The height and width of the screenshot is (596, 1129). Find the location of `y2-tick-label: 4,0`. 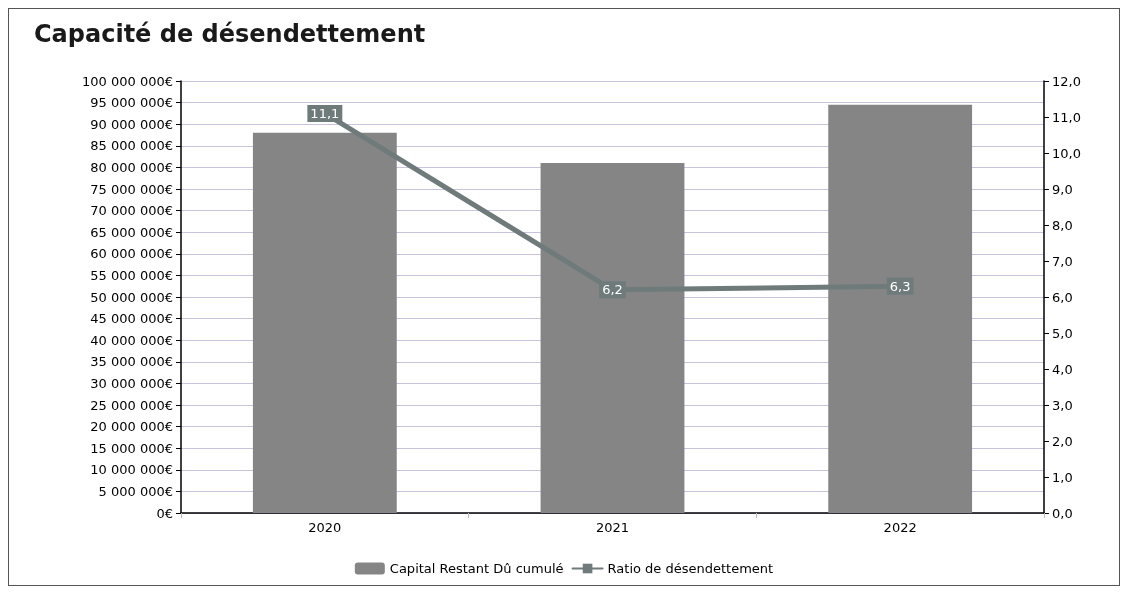

y2-tick-label: 4,0 is located at coordinates (1062, 369).